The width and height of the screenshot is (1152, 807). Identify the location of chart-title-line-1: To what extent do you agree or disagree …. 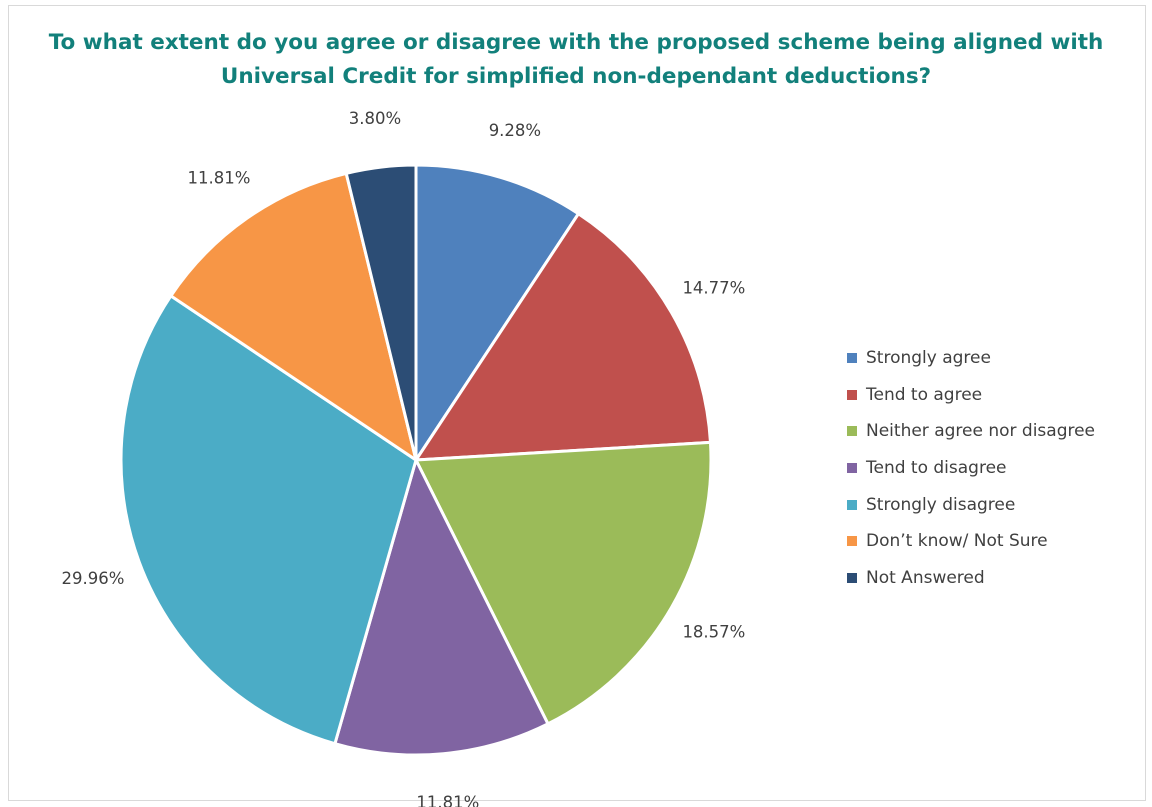
(576, 42).